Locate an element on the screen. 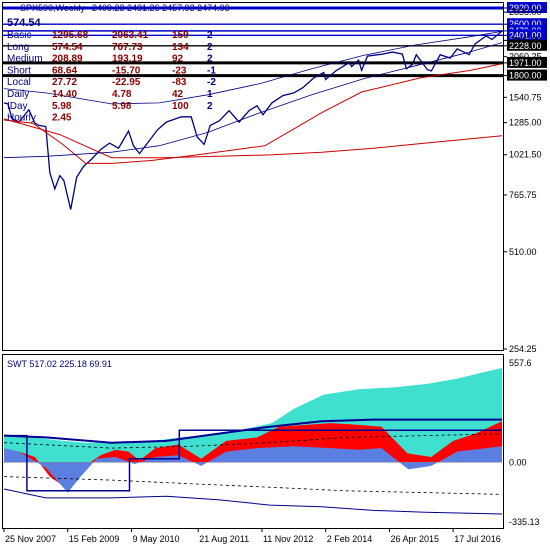  swt-line-dash-upper is located at coordinates (253, 441).